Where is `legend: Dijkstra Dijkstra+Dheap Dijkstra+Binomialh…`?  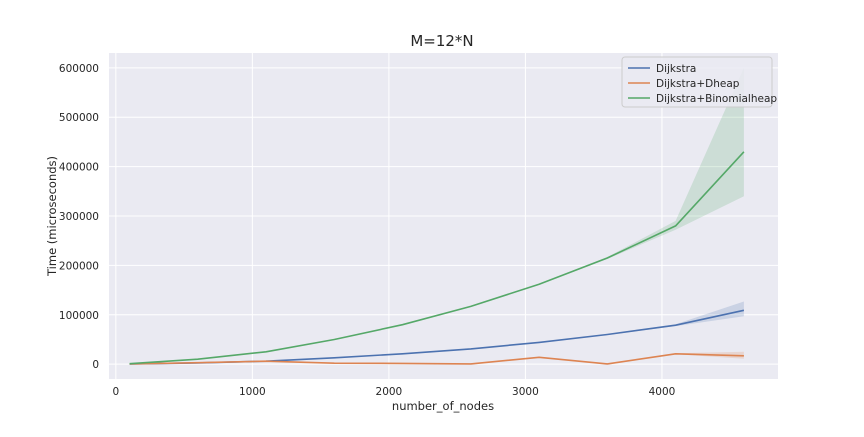 legend: Dijkstra Dijkstra+Dheap Dijkstra+Binomialh… is located at coordinates (699, 82).